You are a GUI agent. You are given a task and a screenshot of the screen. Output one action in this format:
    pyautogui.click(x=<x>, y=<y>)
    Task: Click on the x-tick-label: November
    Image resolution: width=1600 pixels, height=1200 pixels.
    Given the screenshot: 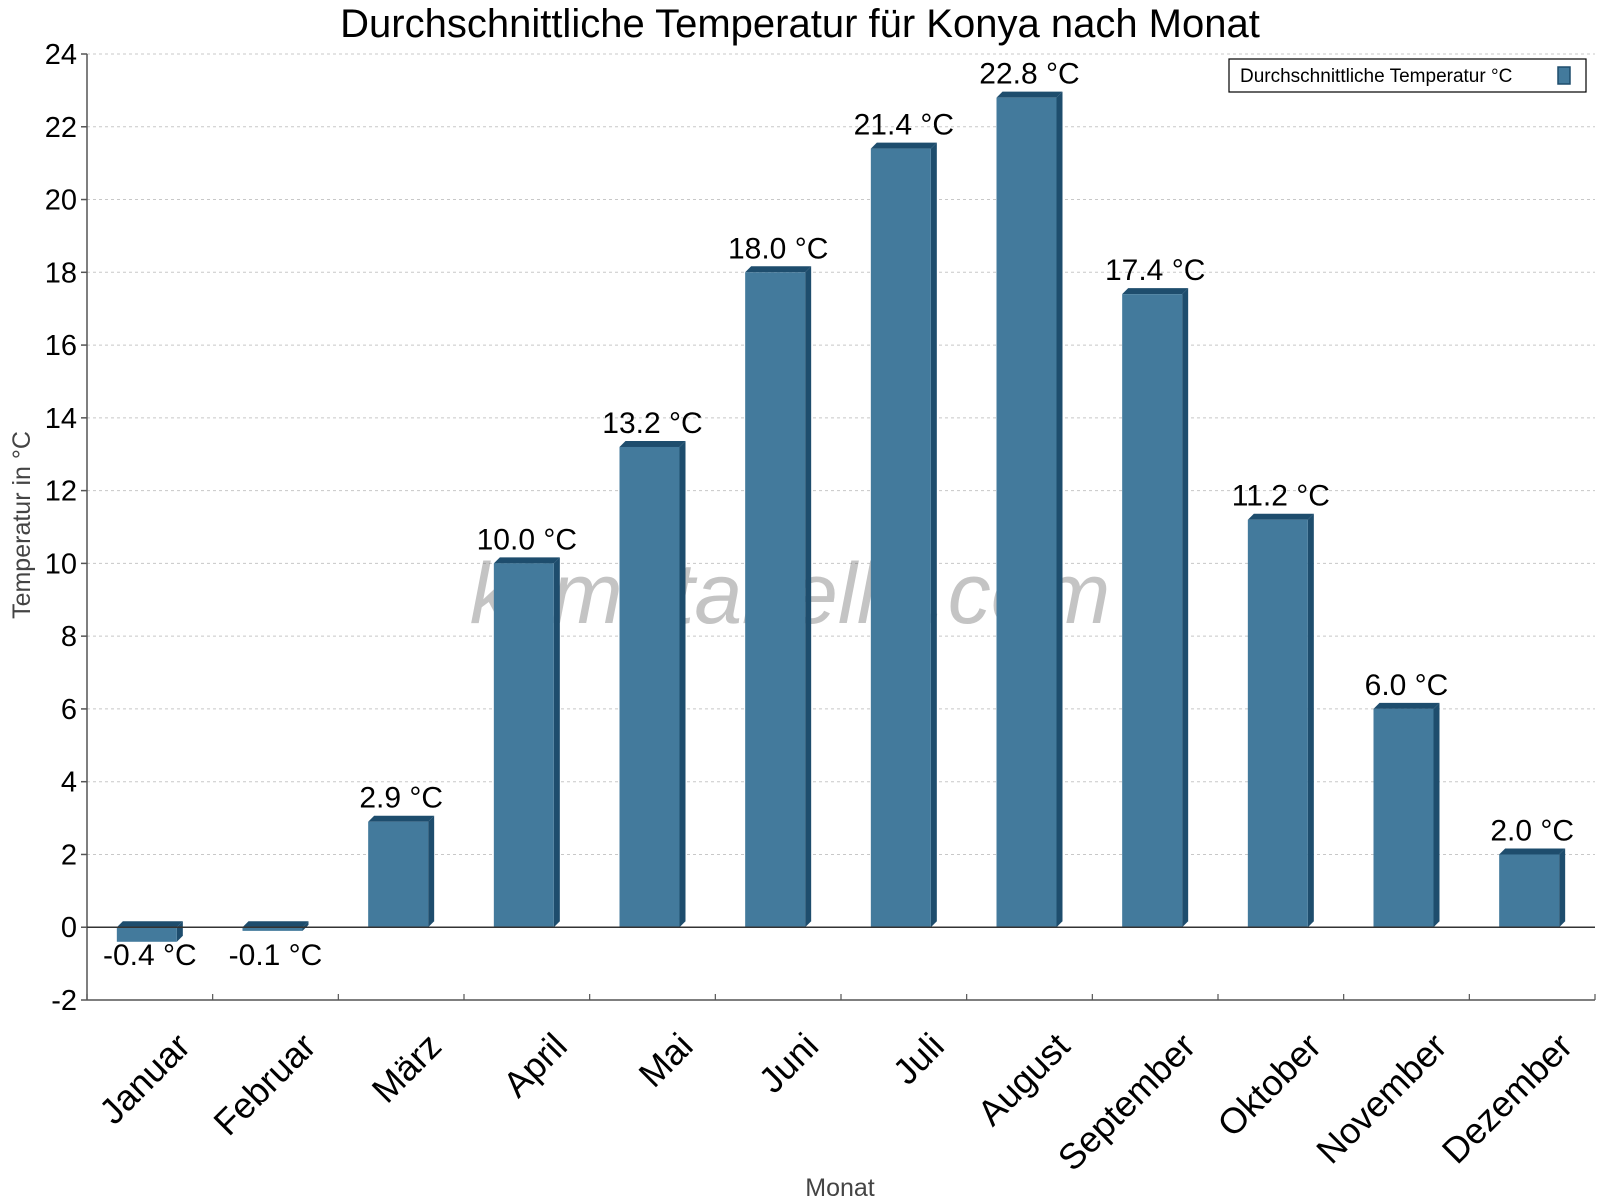 What is the action you would take?
    pyautogui.click(x=1381, y=1098)
    